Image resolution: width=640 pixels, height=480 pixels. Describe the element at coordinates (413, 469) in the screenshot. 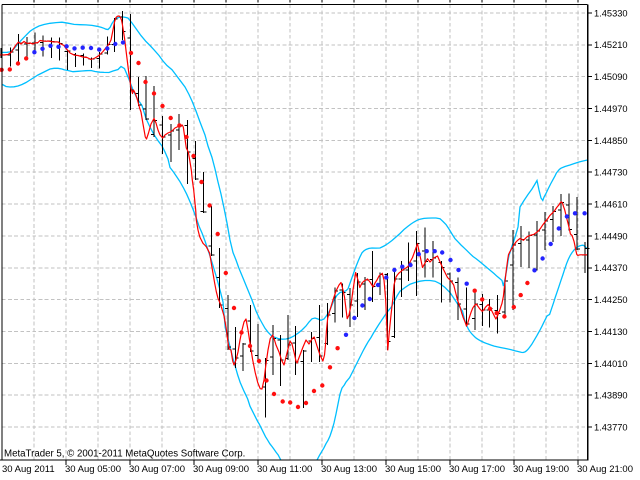

I see `svg-text: 30 Aug 15:00` at that location.